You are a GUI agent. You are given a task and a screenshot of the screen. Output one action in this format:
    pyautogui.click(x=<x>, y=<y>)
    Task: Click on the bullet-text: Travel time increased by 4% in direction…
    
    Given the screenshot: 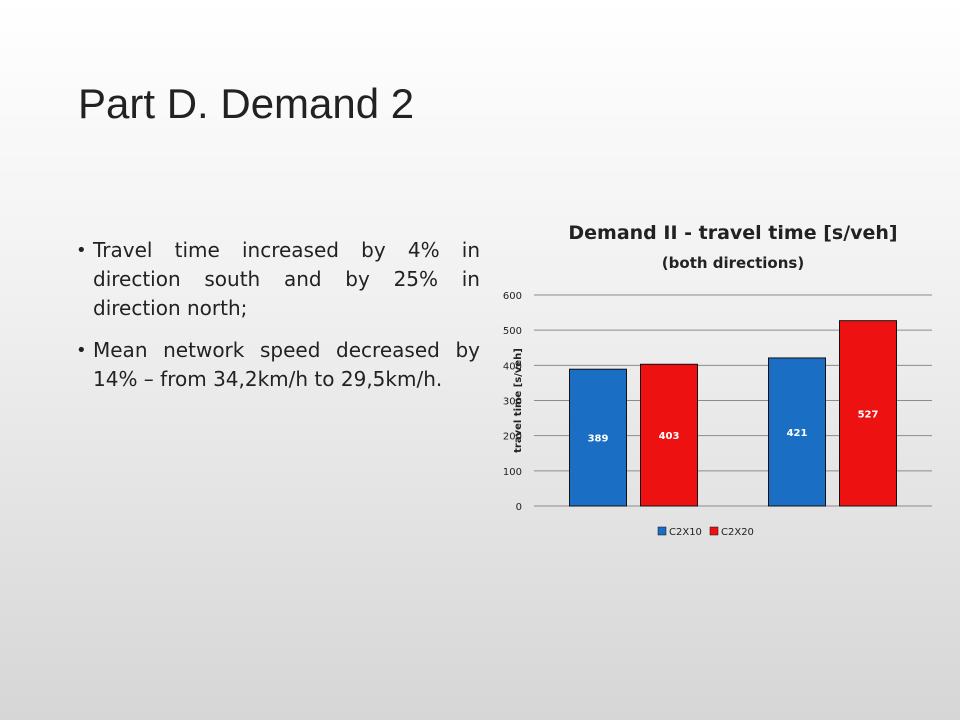 What is the action you would take?
    pyautogui.click(x=286, y=279)
    